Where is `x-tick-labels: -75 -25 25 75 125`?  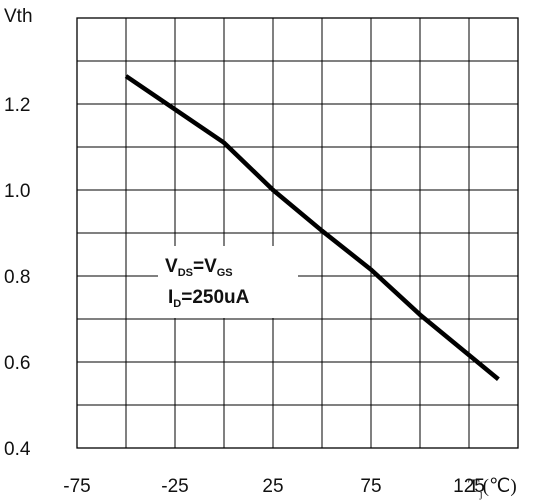
x-tick-labels: -75 -25 25 75 125 is located at coordinates (274, 486).